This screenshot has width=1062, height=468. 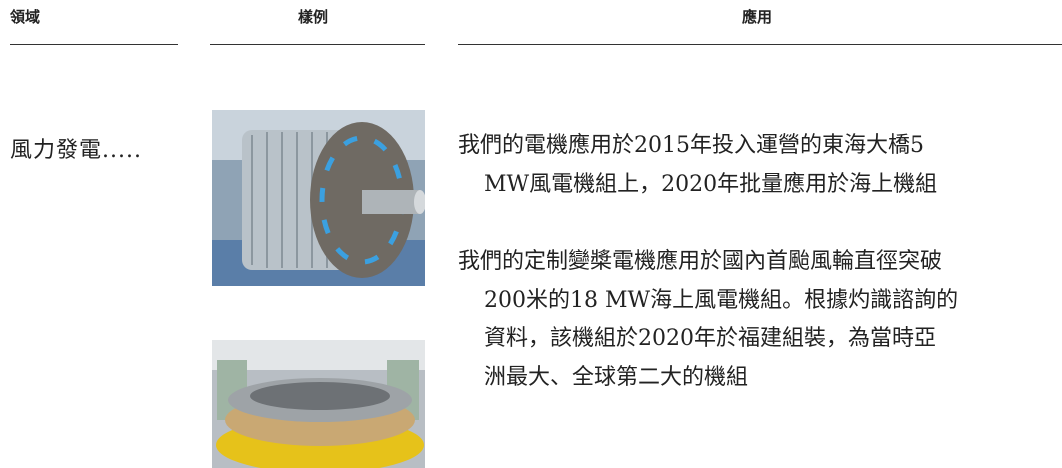 What do you see at coordinates (616, 377) in the screenshot?
I see `text-line: 洲最大、全球第二大的機組` at bounding box center [616, 377].